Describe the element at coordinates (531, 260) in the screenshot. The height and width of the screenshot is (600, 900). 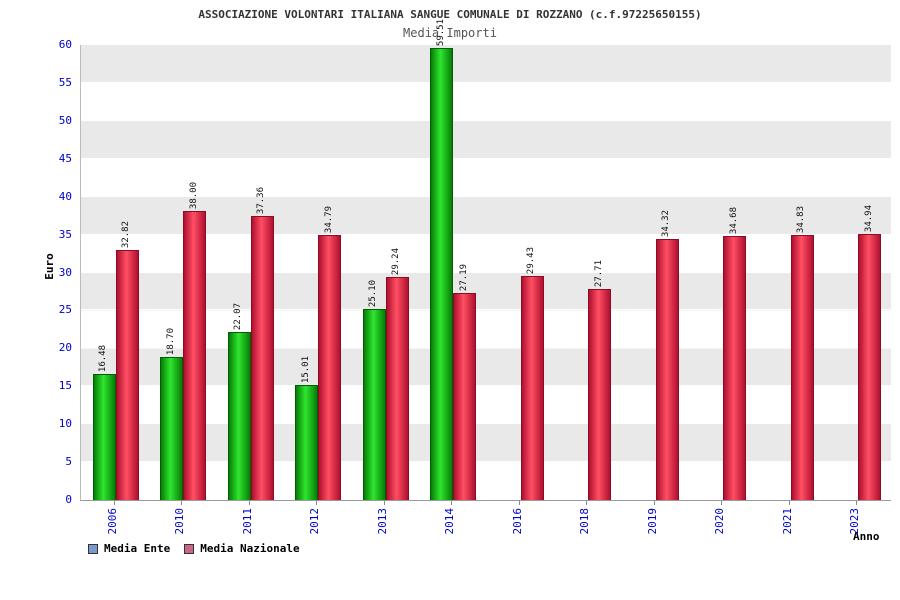
I see `bar-value-label: 29.43` at that location.